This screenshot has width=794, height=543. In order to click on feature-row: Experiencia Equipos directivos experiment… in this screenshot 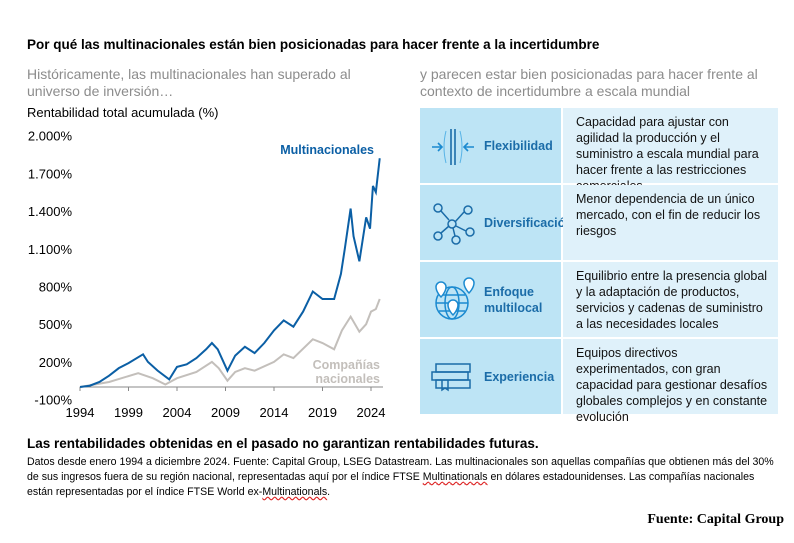, I will do `click(599, 381)`.